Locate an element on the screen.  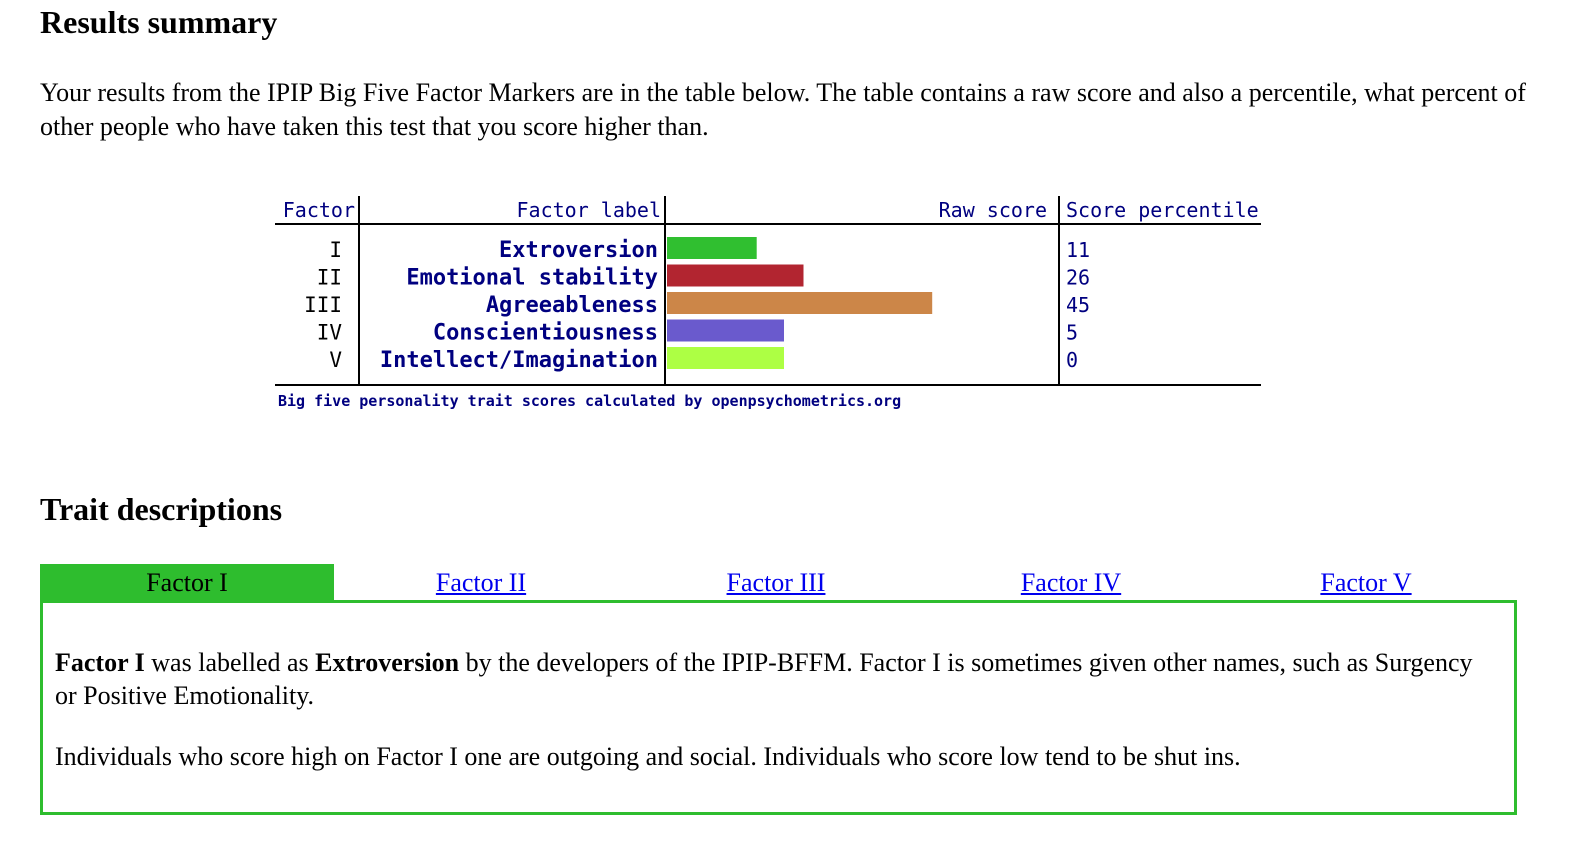
results-heading: Results summary is located at coordinates (159, 22).